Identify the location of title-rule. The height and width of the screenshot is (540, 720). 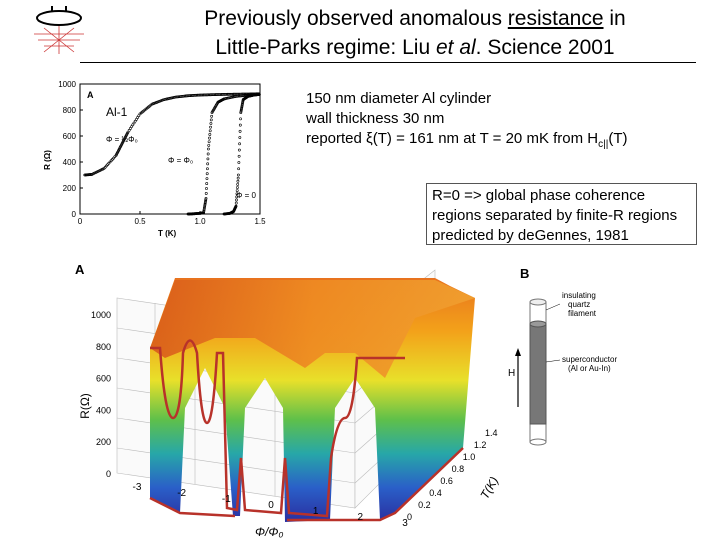
(388, 62).